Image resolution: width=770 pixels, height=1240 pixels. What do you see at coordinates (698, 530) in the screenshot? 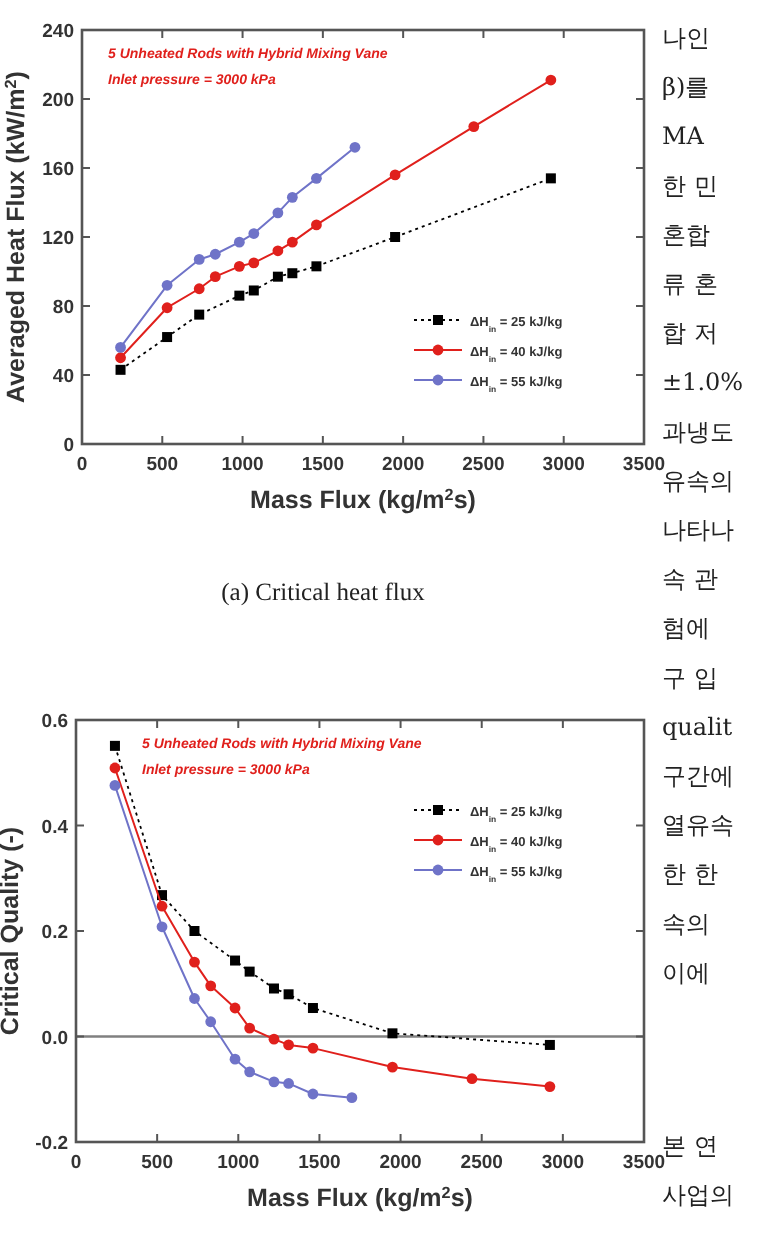
I see `text: 나타나` at bounding box center [698, 530].